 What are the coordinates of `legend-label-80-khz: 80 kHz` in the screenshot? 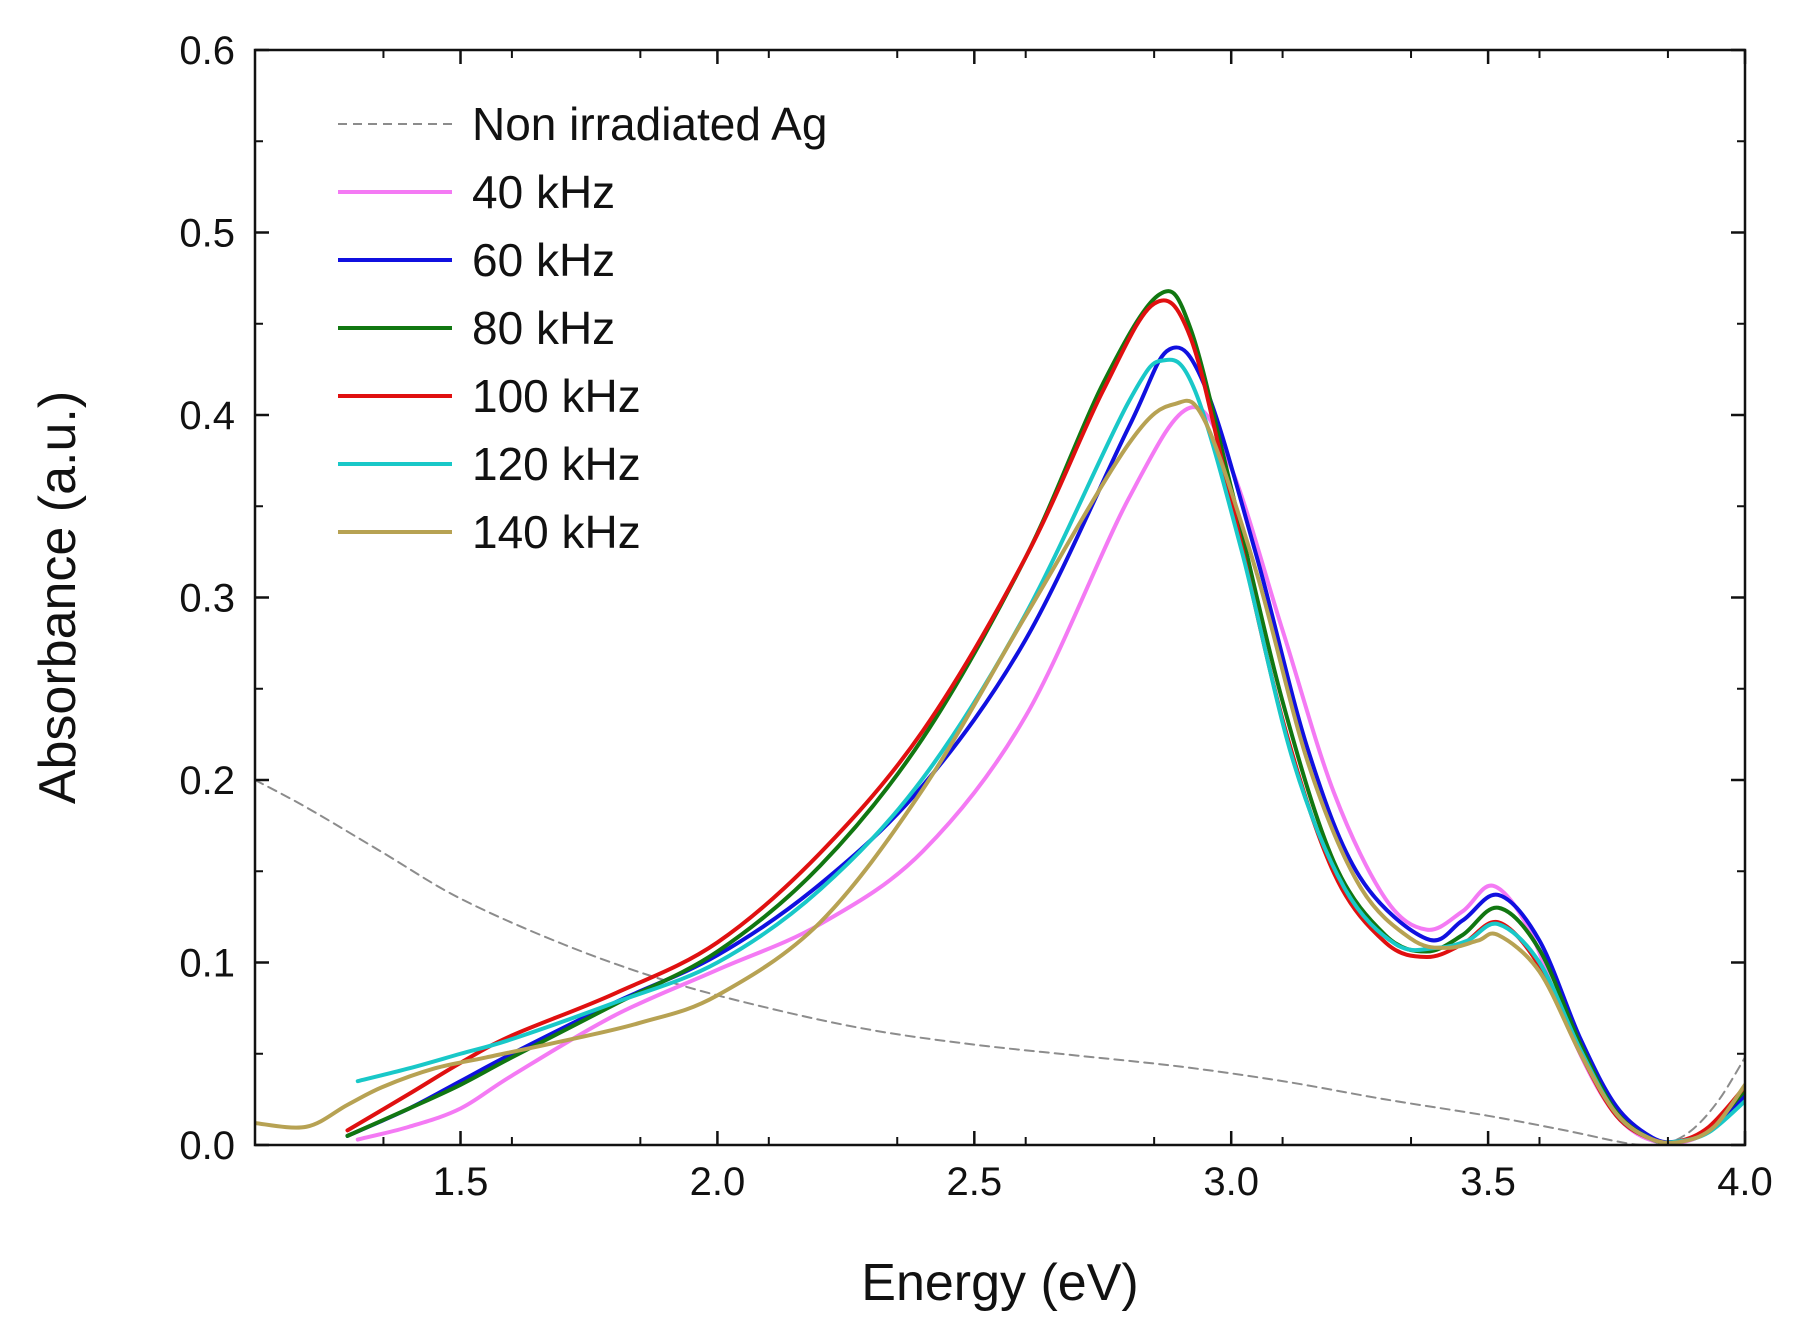 It's located at (543, 328).